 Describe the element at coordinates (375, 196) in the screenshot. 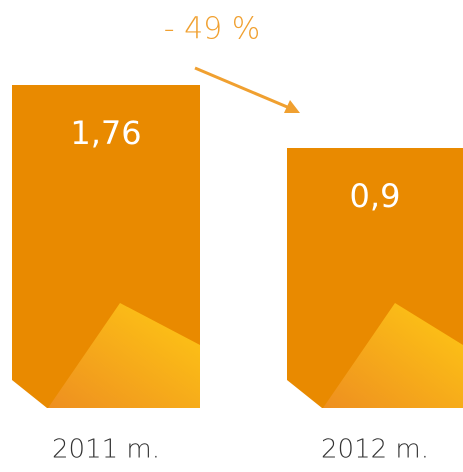

I see `value-label: 0,9` at that location.